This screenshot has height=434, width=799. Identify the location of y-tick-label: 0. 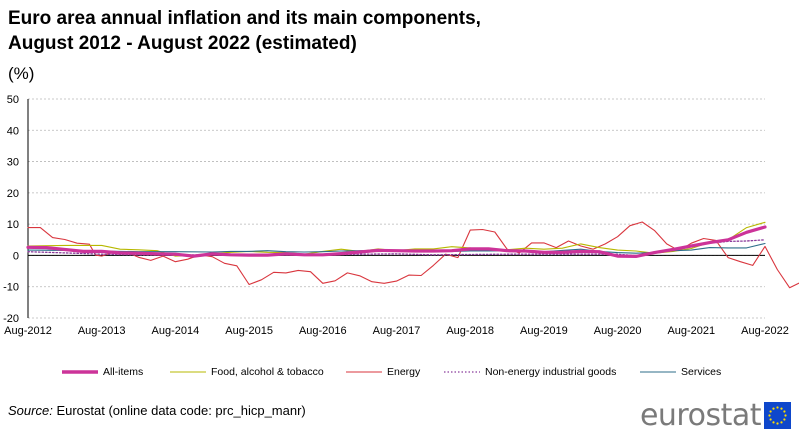
(16, 256).